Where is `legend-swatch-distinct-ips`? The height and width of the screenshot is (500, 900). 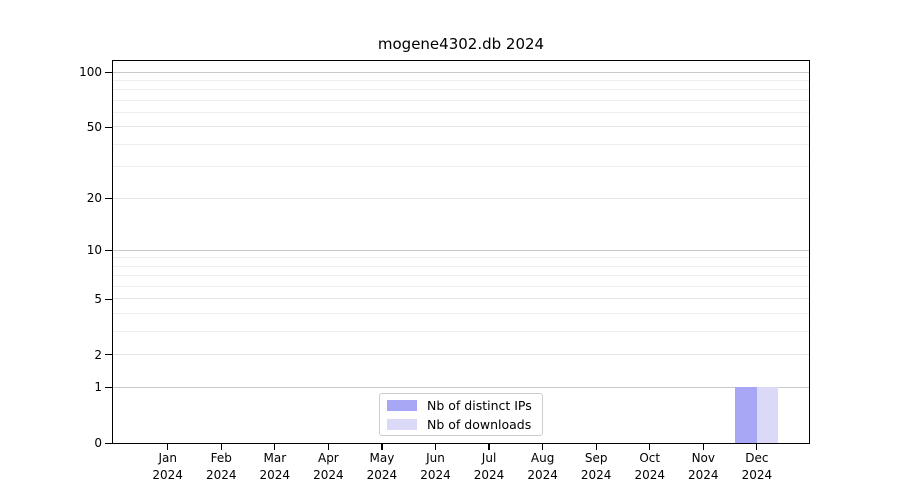 legend-swatch-distinct-ips is located at coordinates (402, 405).